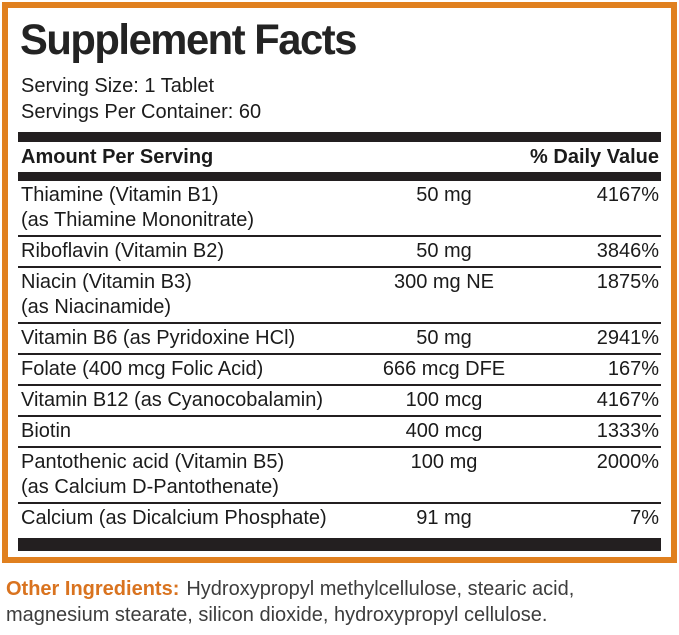 The width and height of the screenshot is (679, 635). I want to click on nutrient-name-main: Calcium (as Dicalcium Phosphate), so click(174, 518).